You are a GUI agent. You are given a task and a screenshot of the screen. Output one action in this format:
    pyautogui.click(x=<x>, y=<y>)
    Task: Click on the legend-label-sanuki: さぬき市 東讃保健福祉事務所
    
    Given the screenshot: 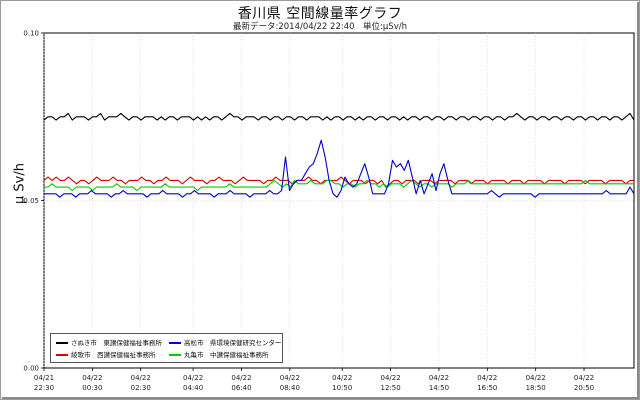 What is the action you would take?
    pyautogui.click(x=116, y=343)
    